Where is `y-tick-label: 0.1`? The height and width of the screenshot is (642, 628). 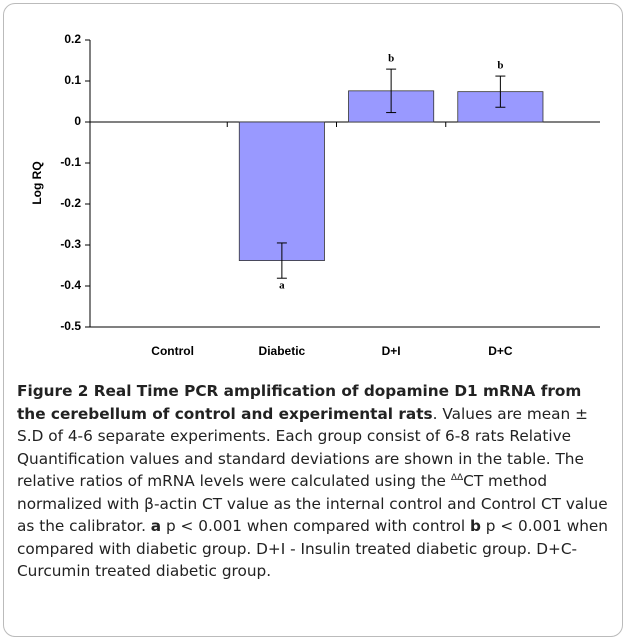 y-tick-label: 0.1 is located at coordinates (72, 80).